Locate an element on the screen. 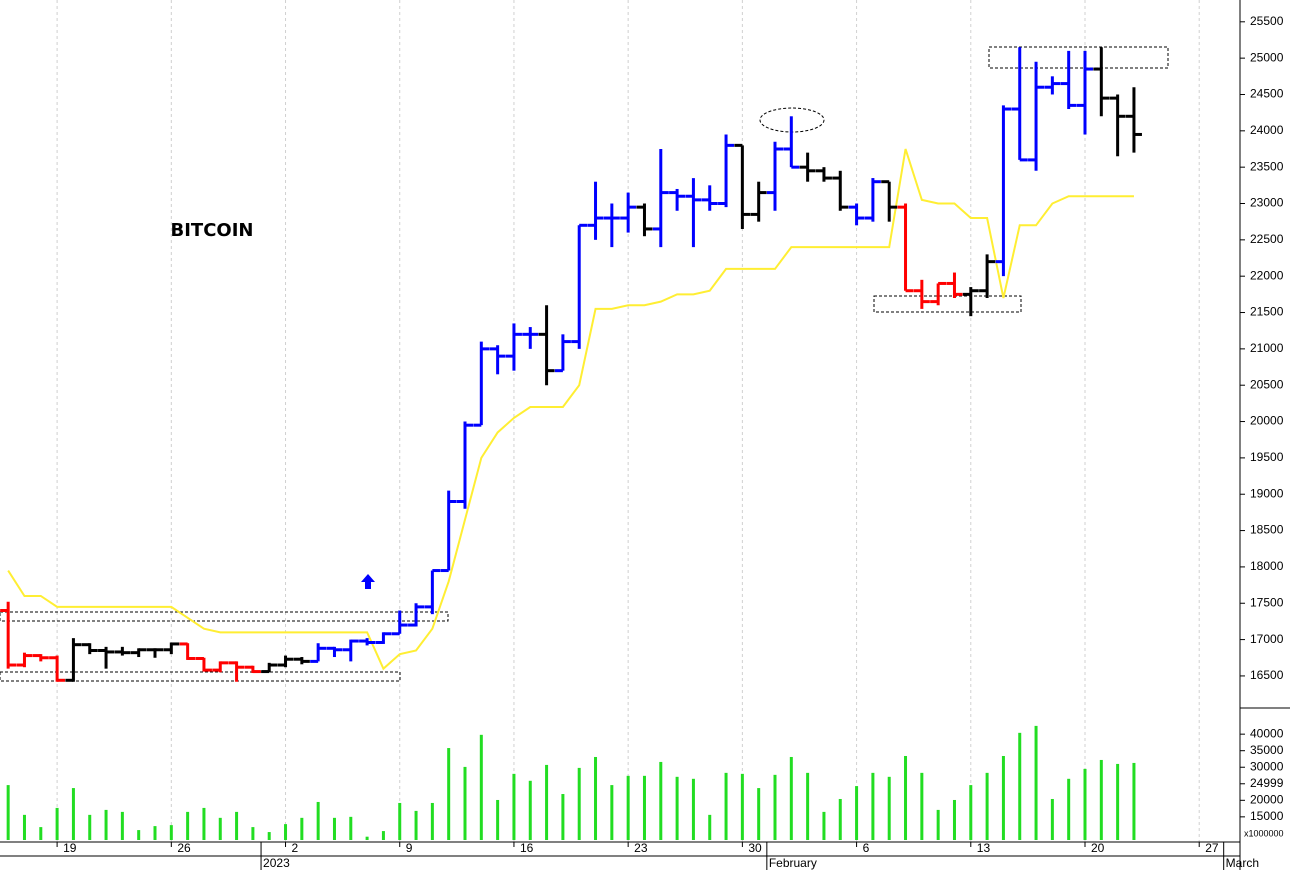  y-tick-label: 22500 is located at coordinates (1267, 239).